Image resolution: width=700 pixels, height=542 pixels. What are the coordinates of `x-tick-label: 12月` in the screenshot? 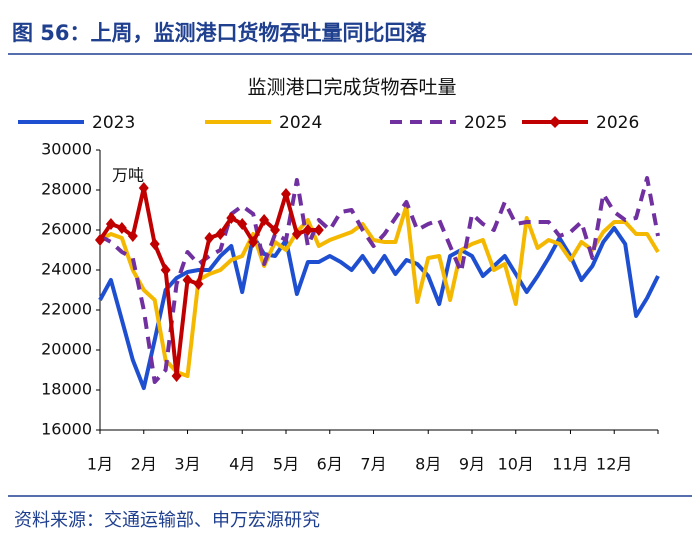 It's located at (614, 464).